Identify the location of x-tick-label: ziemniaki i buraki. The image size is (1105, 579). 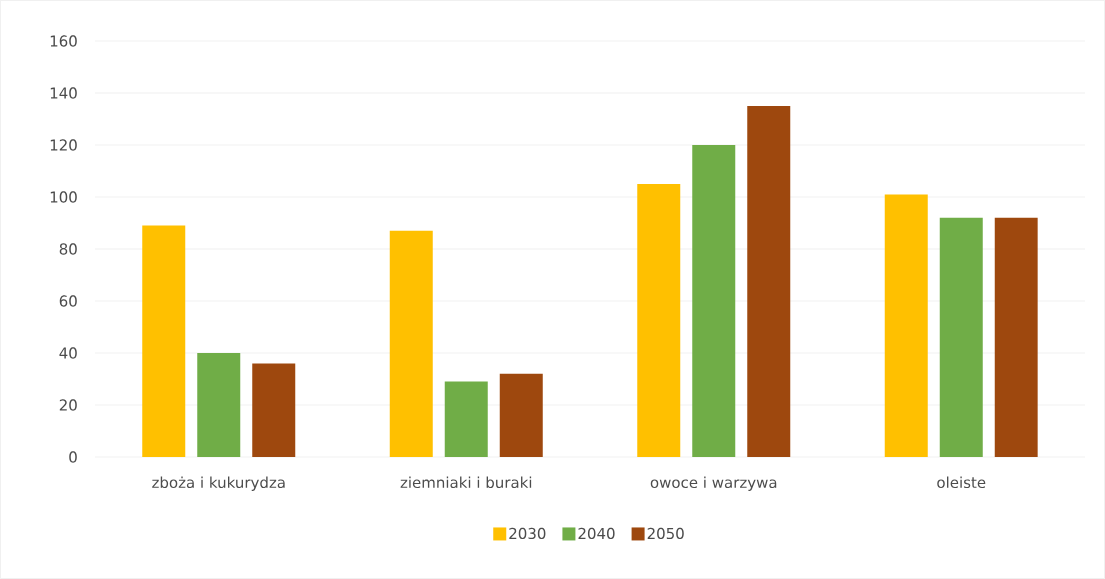
(466, 482).